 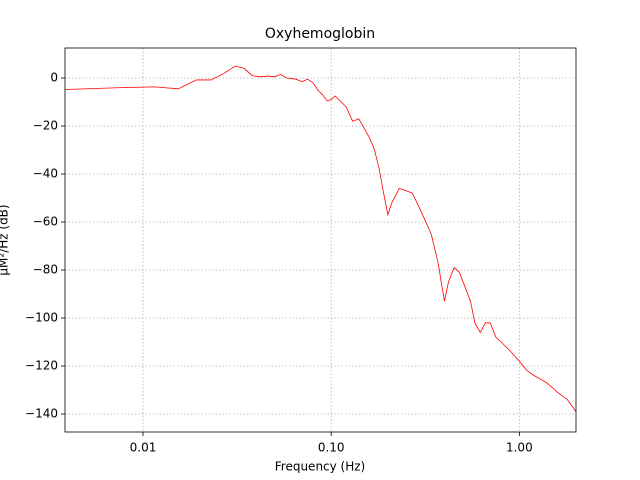 What do you see at coordinates (320, 467) in the screenshot?
I see `x-axis-label: Frequency (Hz)` at bounding box center [320, 467].